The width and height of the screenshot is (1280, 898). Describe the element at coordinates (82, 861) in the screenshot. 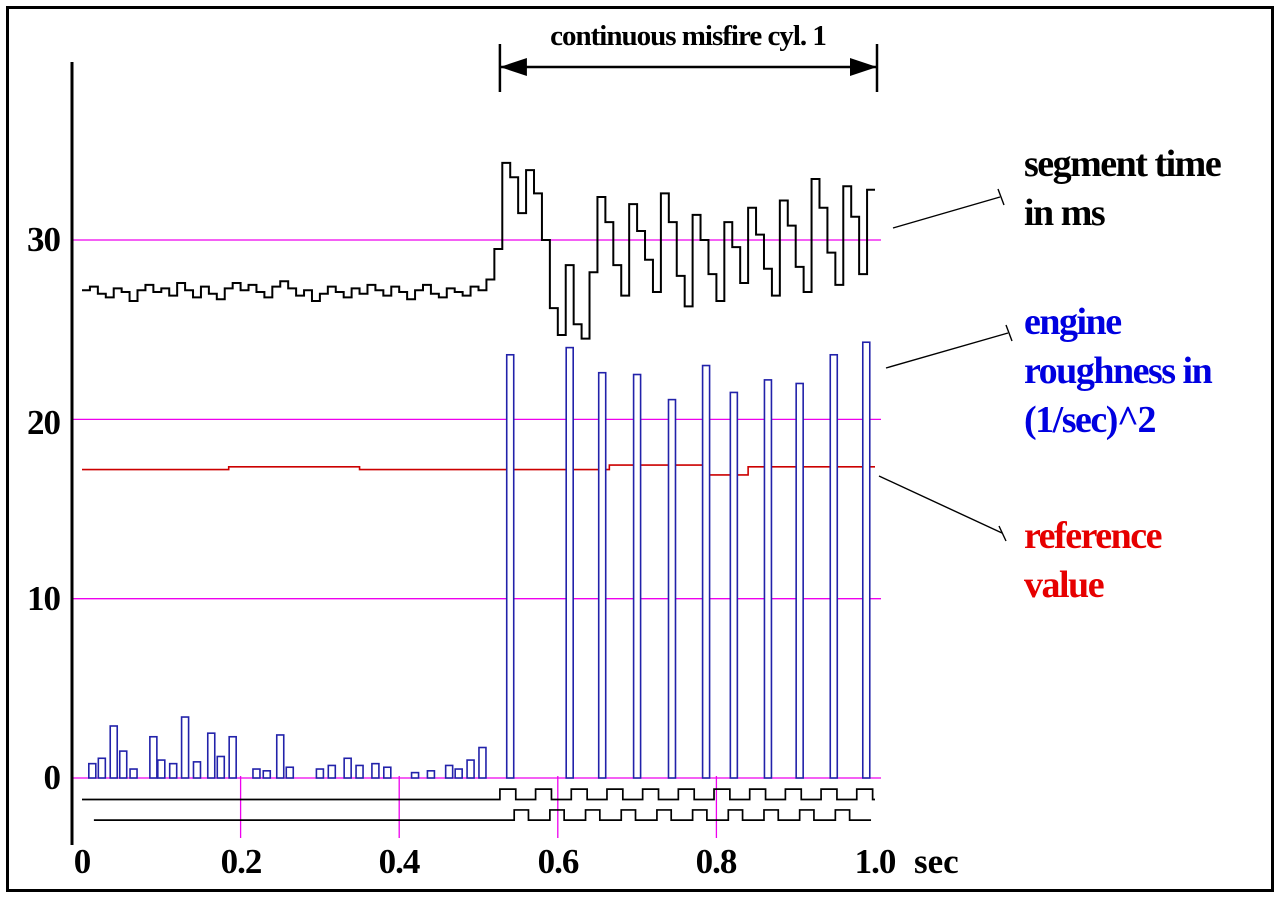

I see `x-tick-label-0: 0` at that location.